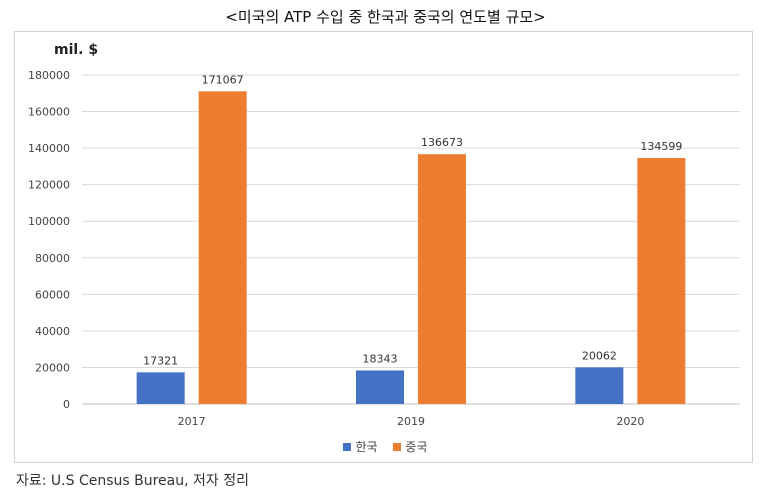 This screenshot has height=496, width=771. I want to click on y-tick-label: 180000, so click(49, 75).